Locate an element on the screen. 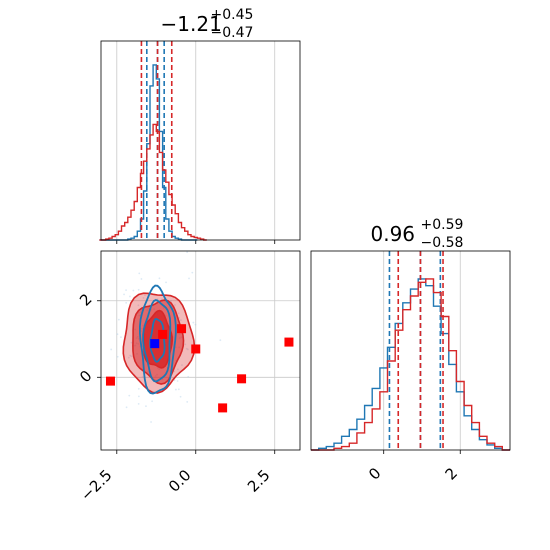 This screenshot has width=550, height=550. br-x-tick-label-1: 2 is located at coordinates (451, 473).